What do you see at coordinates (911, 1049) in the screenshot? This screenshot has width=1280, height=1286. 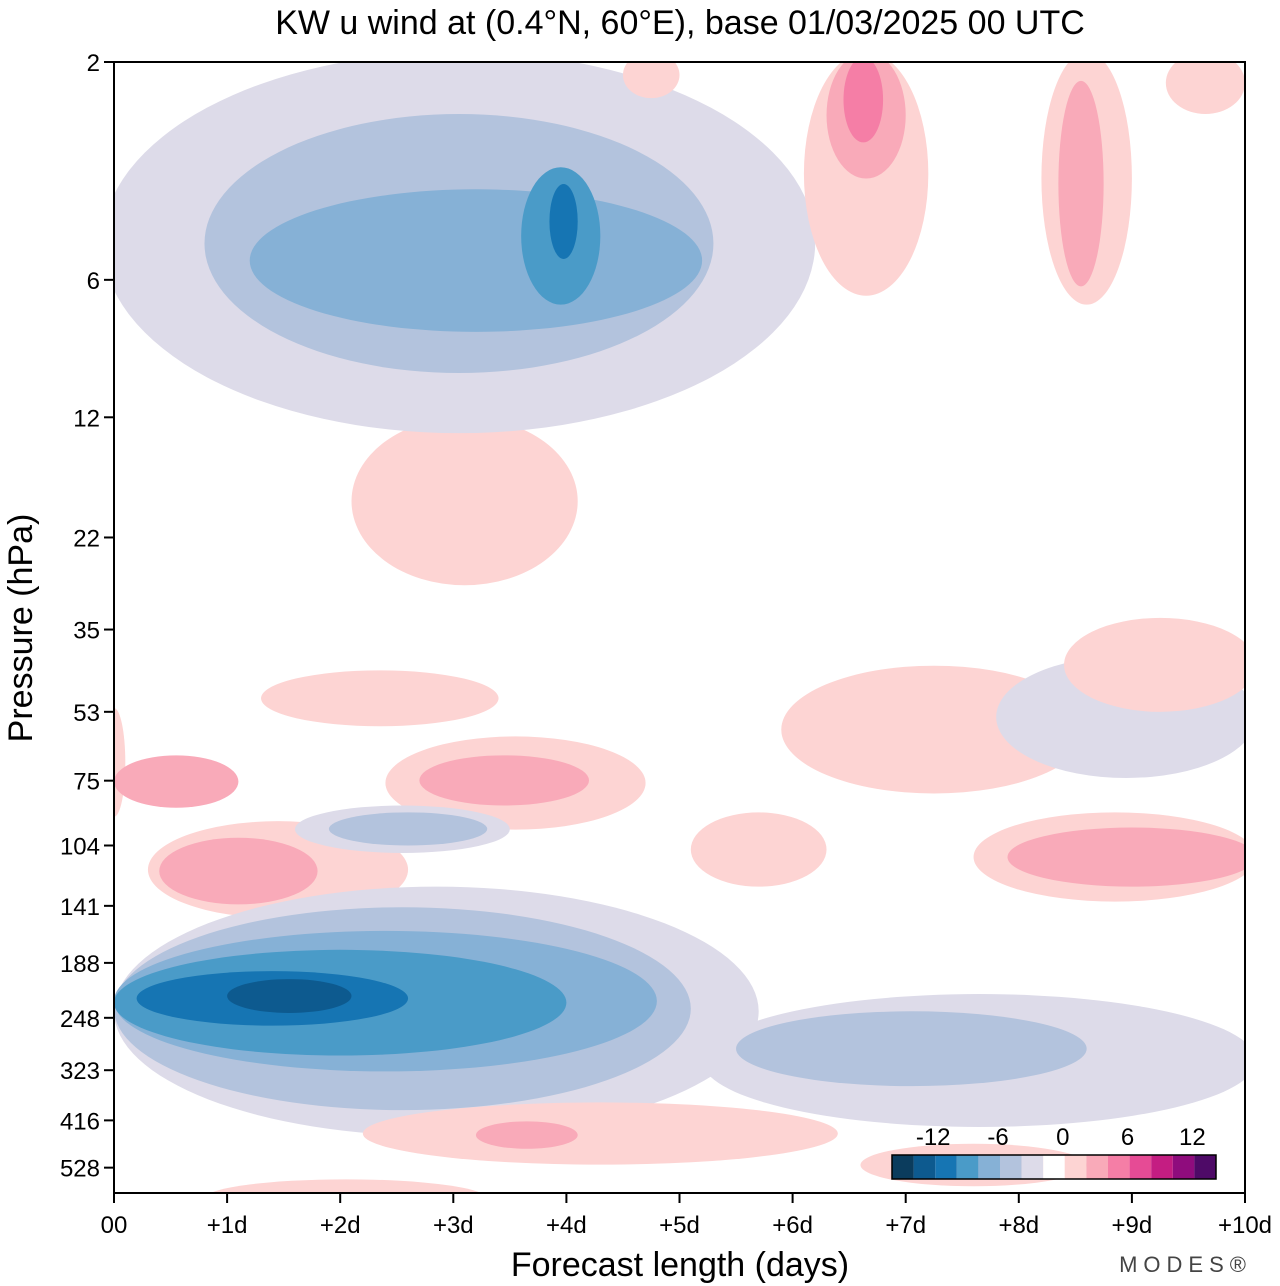 I see `contour-region--6-15` at bounding box center [911, 1049].